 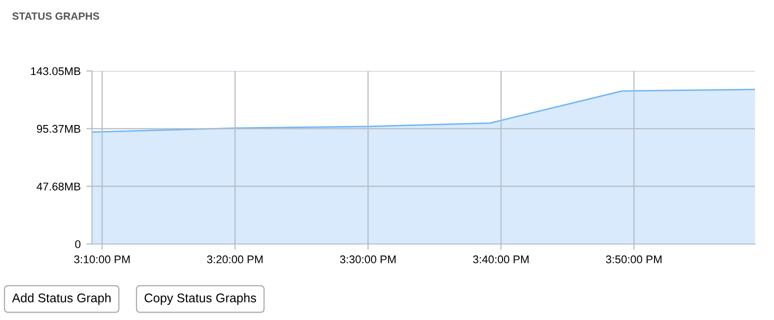 What do you see at coordinates (501, 259) in the screenshot?
I see `x-tick-label: 3:40:00 PM` at bounding box center [501, 259].